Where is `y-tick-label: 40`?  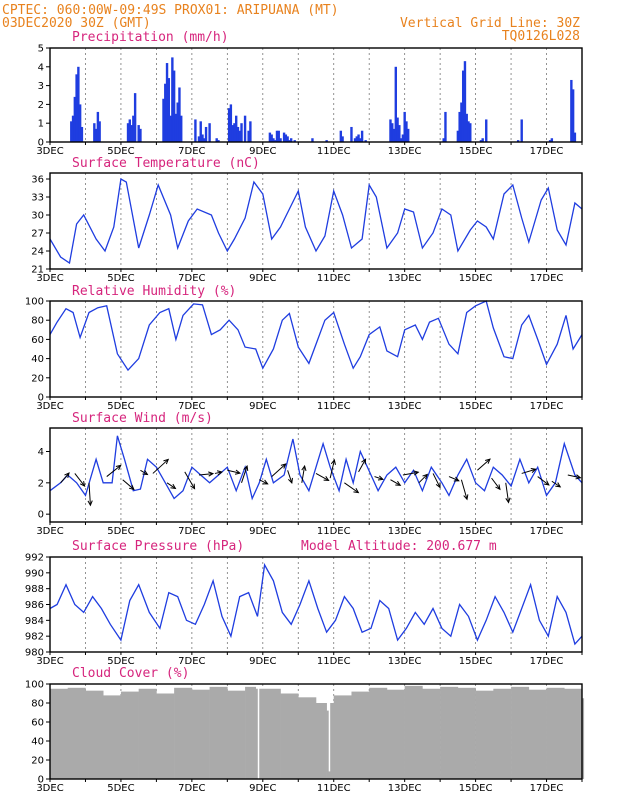 y-tick-label: 40 is located at coordinates (37, 742).